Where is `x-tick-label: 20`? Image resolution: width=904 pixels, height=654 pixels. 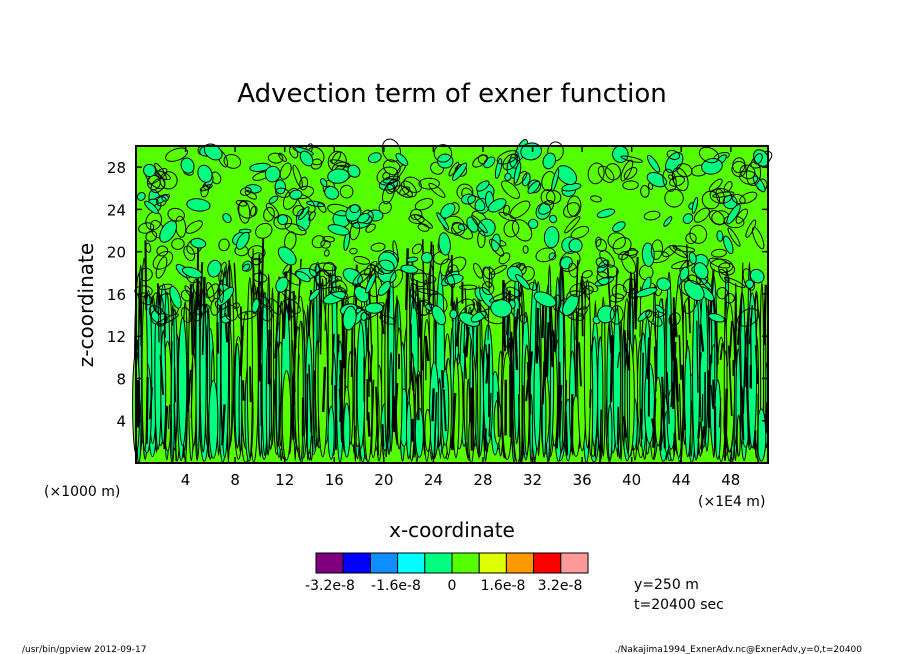
x-tick-label: 20 is located at coordinates (383, 480).